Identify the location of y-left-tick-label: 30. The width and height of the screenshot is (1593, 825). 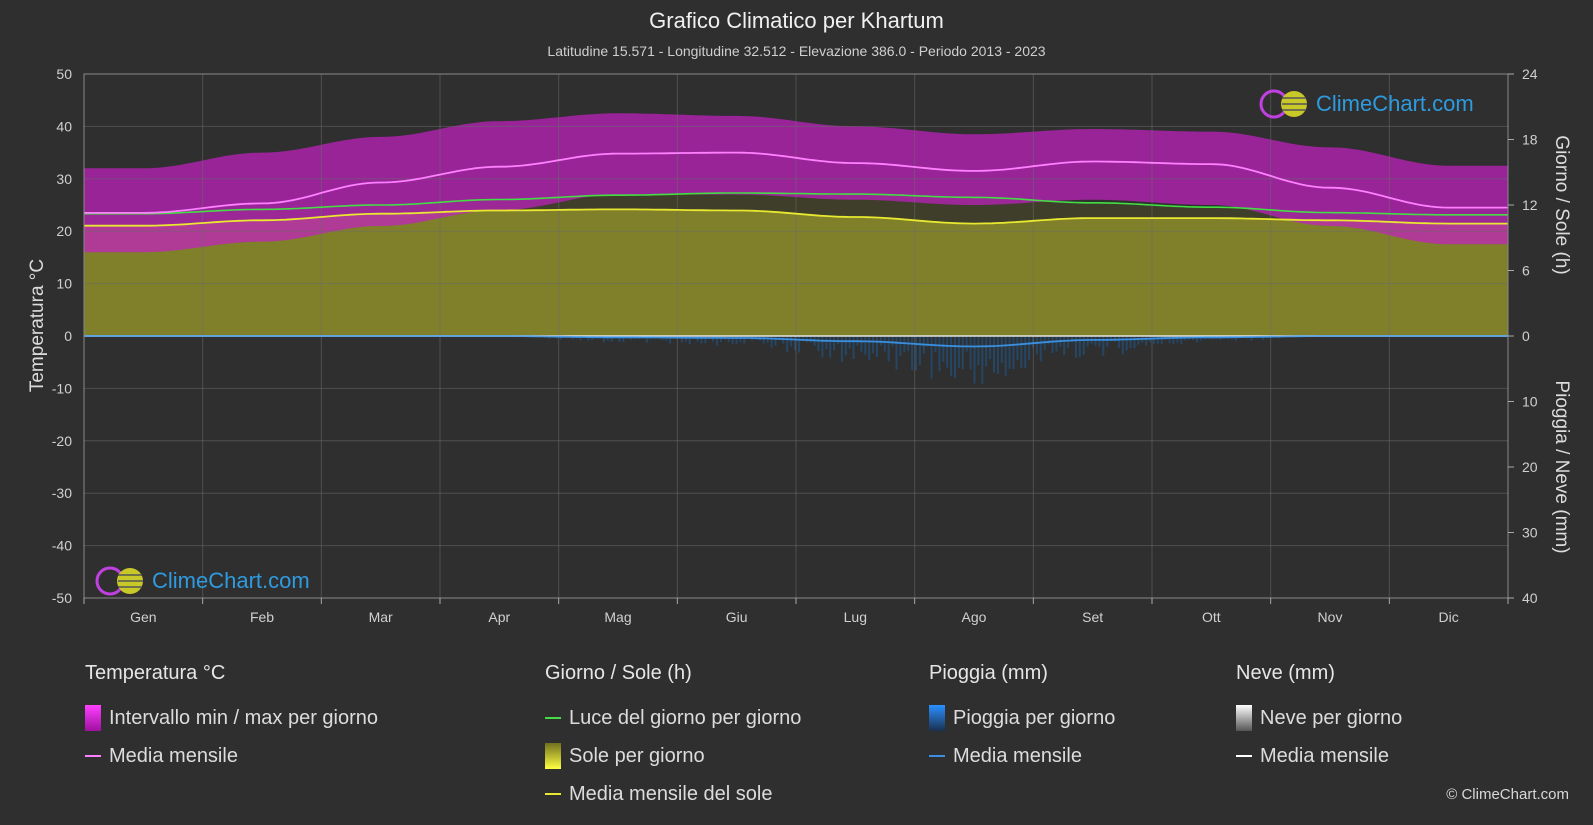
(64, 179).